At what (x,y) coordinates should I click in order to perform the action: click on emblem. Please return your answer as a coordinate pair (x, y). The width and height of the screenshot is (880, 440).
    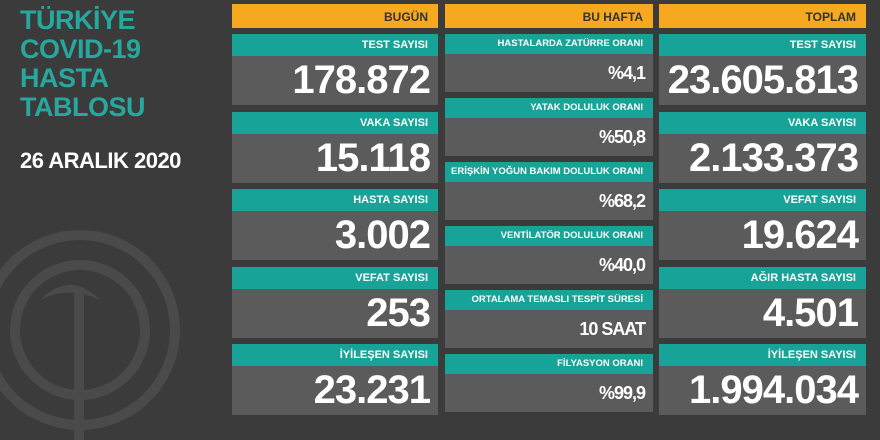
    Looking at the image, I should click on (90, 335).